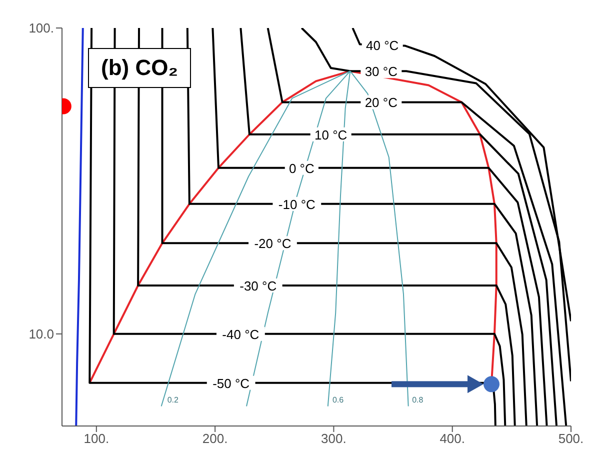 This screenshot has height=456, width=593. Describe the element at coordinates (382, 45) in the screenshot. I see `annotation: 40 °C` at that location.